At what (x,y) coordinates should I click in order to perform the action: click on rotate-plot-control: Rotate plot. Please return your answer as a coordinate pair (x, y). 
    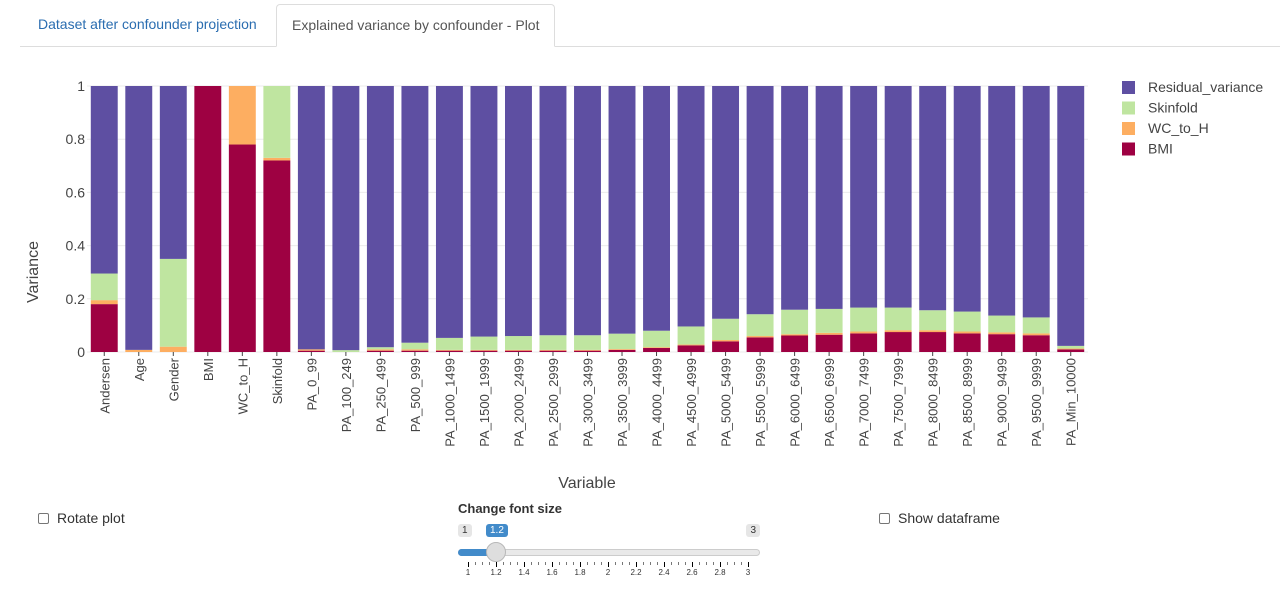
    Looking at the image, I should click on (81, 518).